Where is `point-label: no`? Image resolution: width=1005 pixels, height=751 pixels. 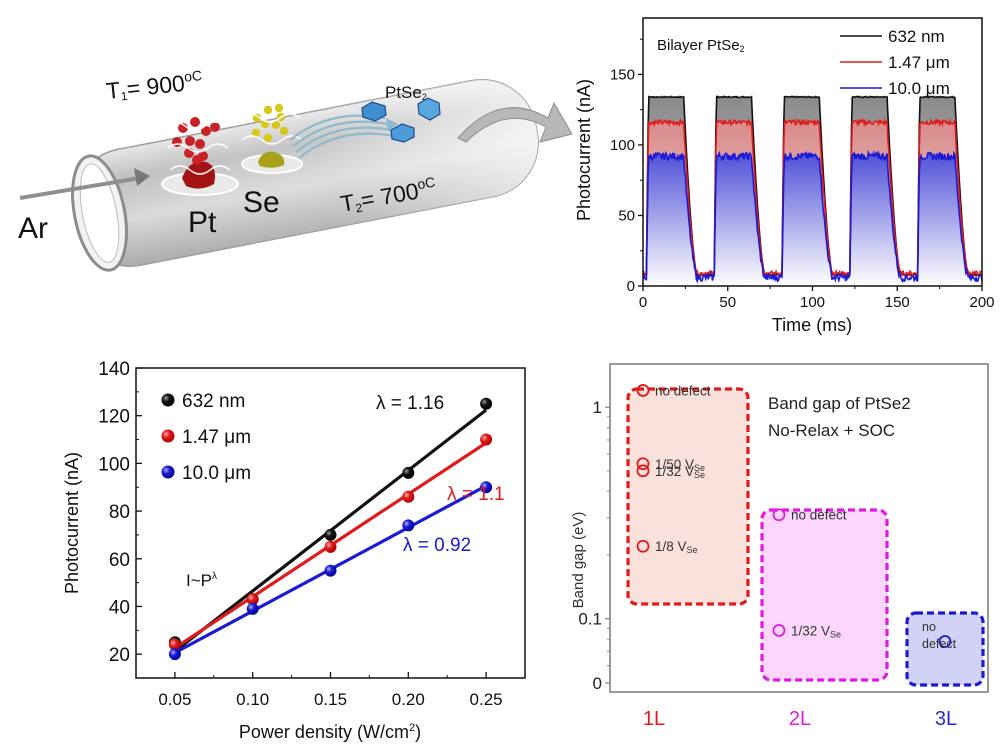
point-label: no is located at coordinates (929, 627).